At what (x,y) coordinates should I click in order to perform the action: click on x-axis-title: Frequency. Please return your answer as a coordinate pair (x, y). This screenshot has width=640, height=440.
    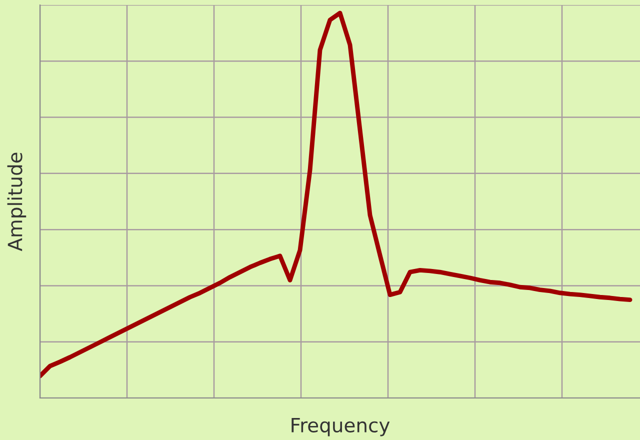
    Looking at the image, I should click on (341, 427).